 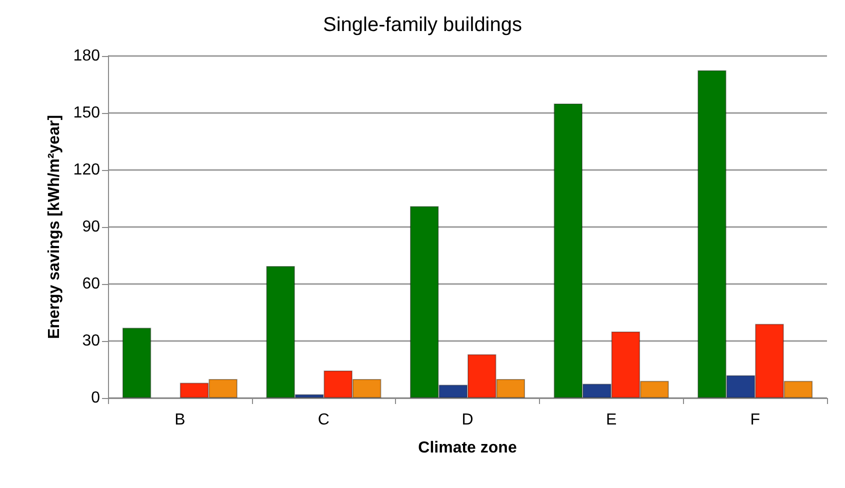 I want to click on bar, so click(x=137, y=363).